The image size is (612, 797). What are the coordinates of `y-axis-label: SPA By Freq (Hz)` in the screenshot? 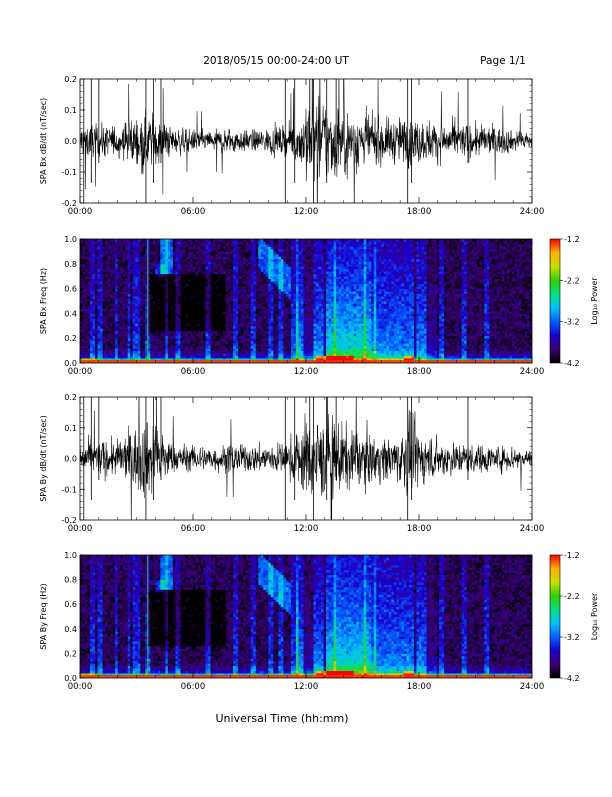 It's located at (43, 616).